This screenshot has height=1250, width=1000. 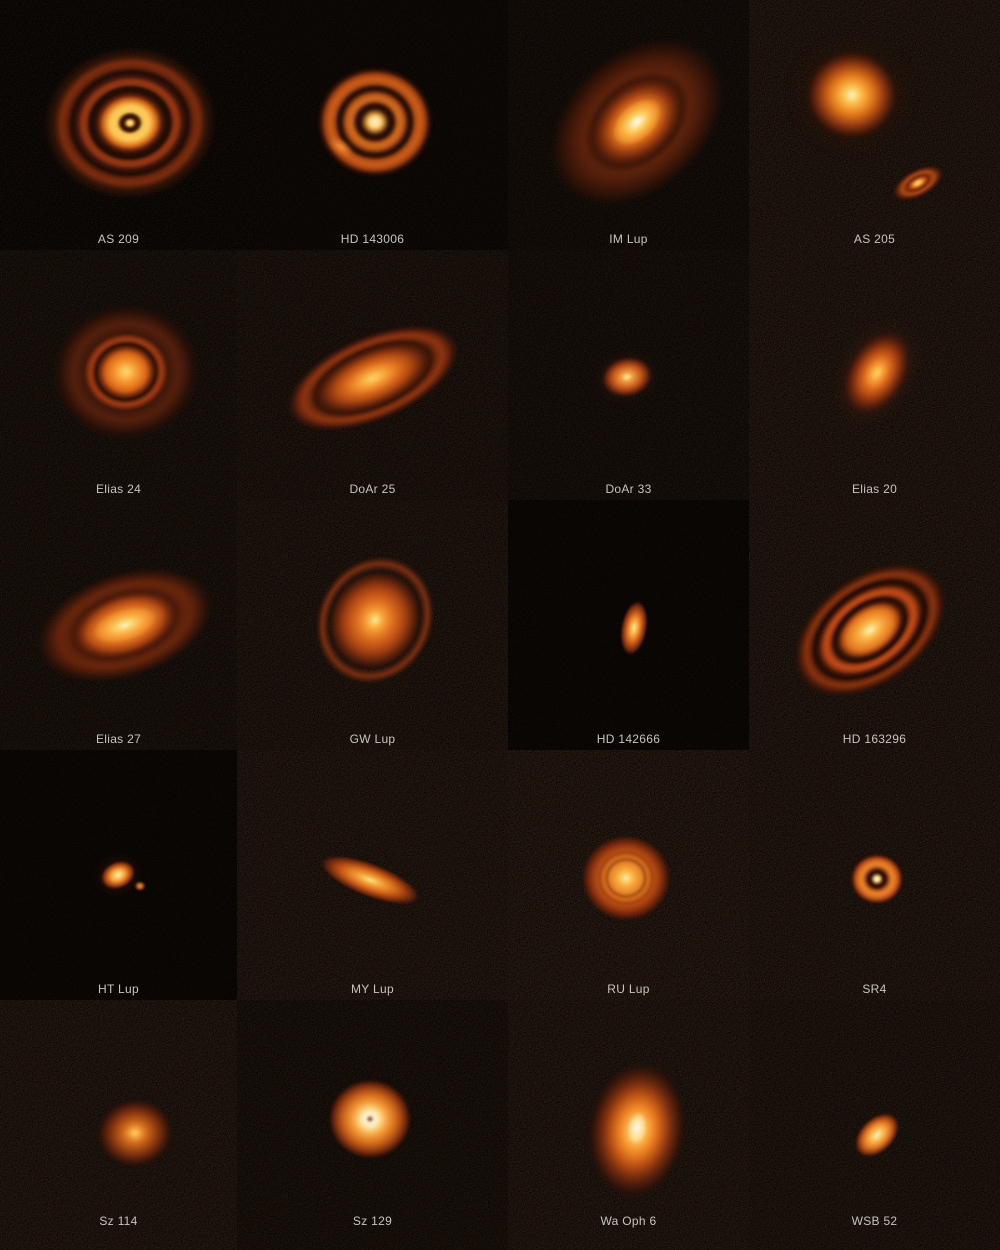 What do you see at coordinates (874, 1221) in the screenshot?
I see `panel-label: WSB 52` at bounding box center [874, 1221].